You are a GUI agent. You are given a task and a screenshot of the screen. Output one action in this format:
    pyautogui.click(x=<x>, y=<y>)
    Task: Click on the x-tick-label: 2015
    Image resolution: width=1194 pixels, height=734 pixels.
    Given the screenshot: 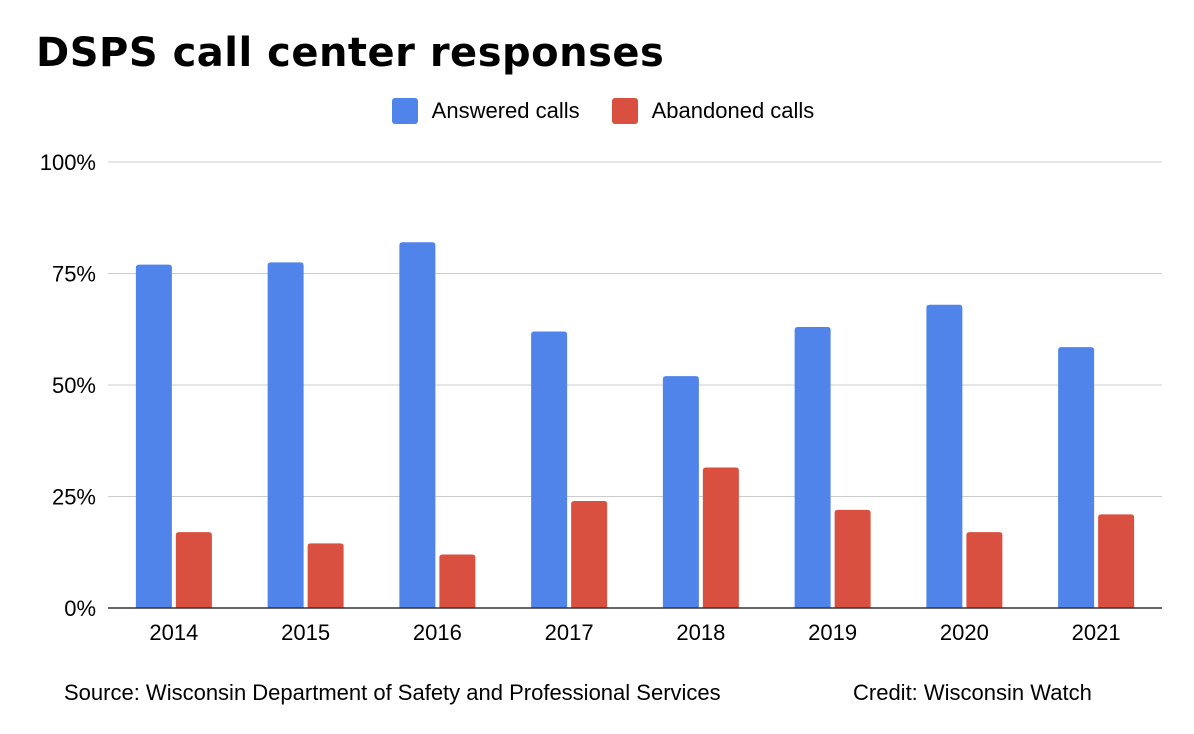 What is the action you would take?
    pyautogui.click(x=305, y=632)
    